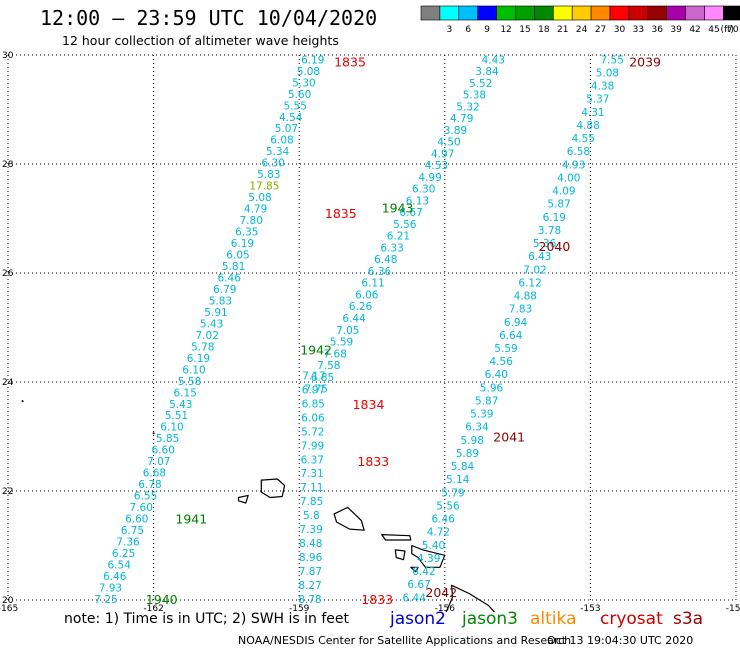  What do you see at coordinates (438, 533) in the screenshot?
I see `swh-label: 4.72` at bounding box center [438, 533].